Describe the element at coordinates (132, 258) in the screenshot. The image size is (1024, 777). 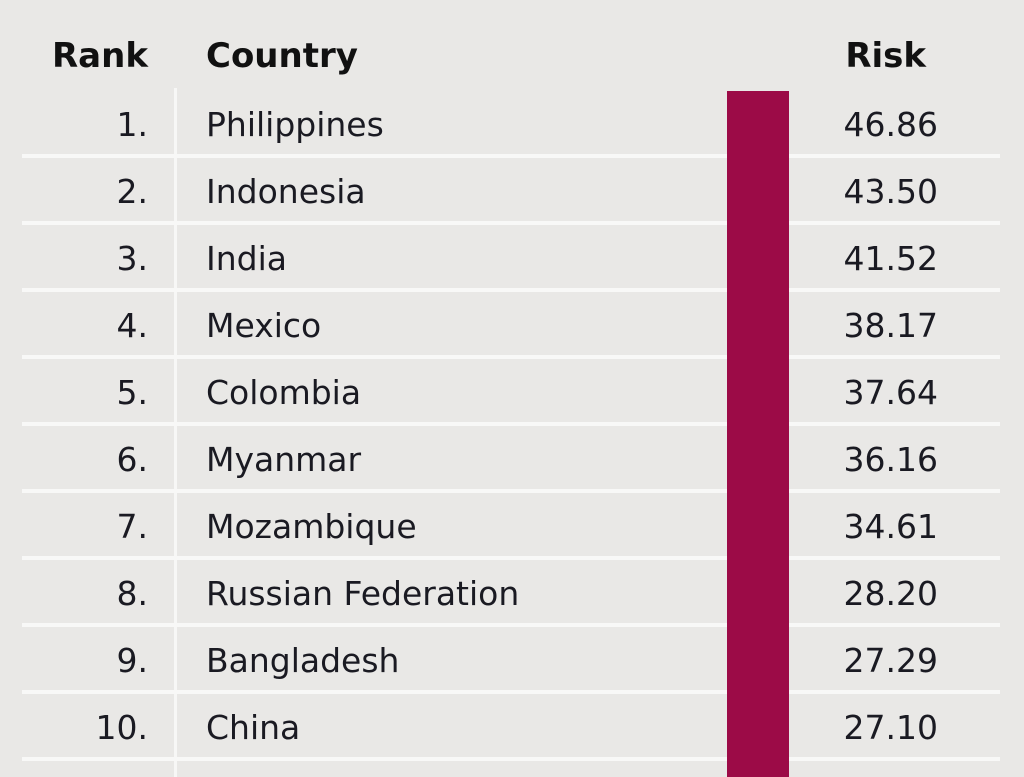
I see `rank-cell: 3.` at that location.